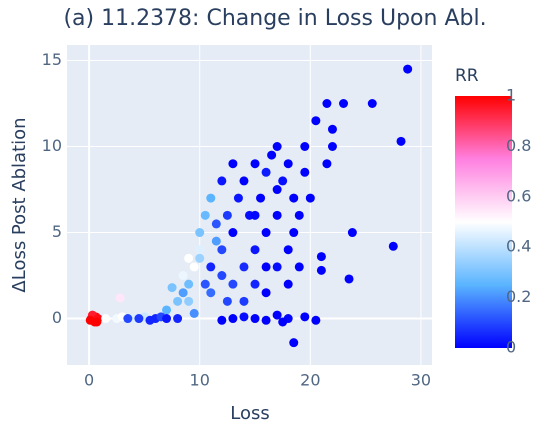 The width and height of the screenshot is (547, 428). What do you see at coordinates (518, 195) in the screenshot?
I see `colorbar-tick-label: 0.6` at bounding box center [518, 195].